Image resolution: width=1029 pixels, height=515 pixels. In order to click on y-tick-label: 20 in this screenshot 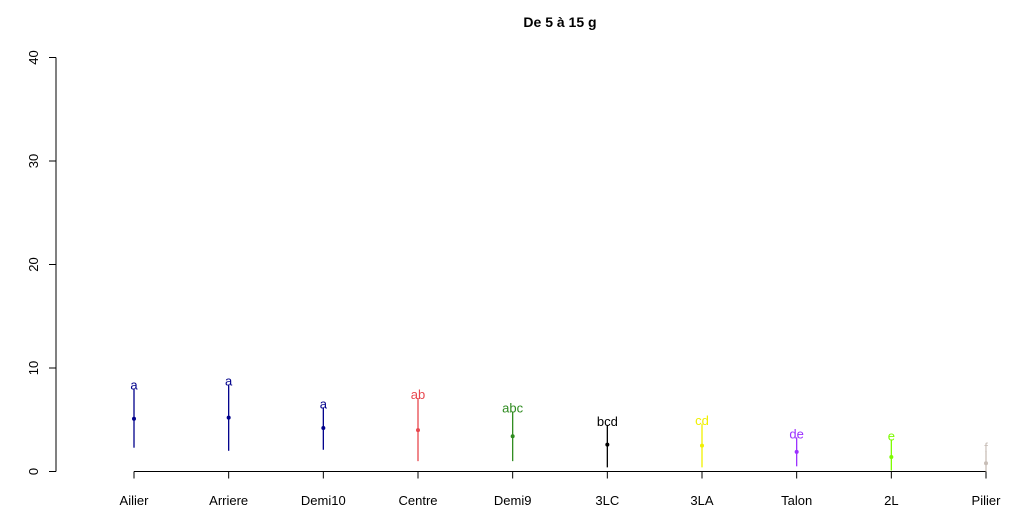, I will do `click(33, 264)`.